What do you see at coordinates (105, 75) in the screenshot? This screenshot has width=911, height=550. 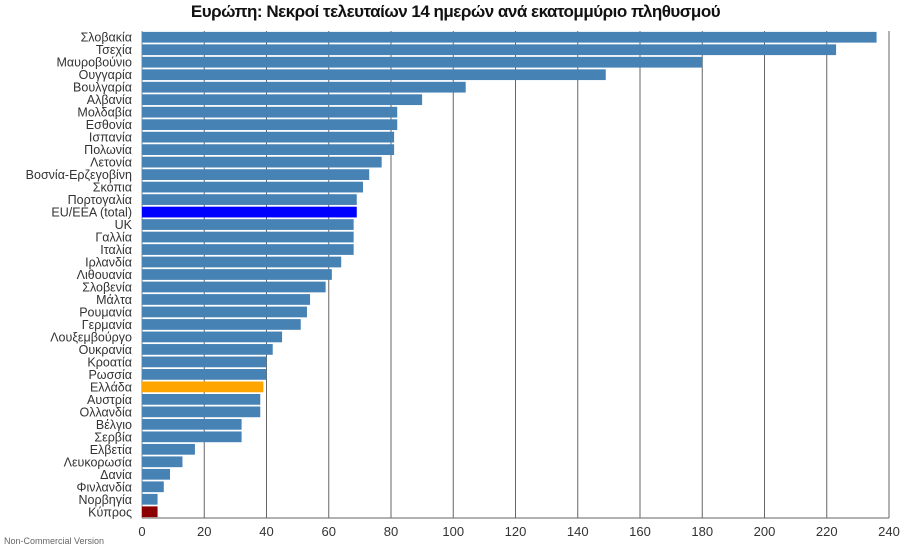 I see `category-label: Ουγγαρία` at bounding box center [105, 75].